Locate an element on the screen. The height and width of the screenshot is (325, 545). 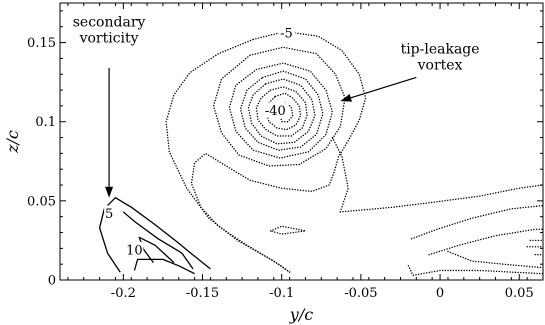
y-tick-label: 0.05 is located at coordinates (41, 201).